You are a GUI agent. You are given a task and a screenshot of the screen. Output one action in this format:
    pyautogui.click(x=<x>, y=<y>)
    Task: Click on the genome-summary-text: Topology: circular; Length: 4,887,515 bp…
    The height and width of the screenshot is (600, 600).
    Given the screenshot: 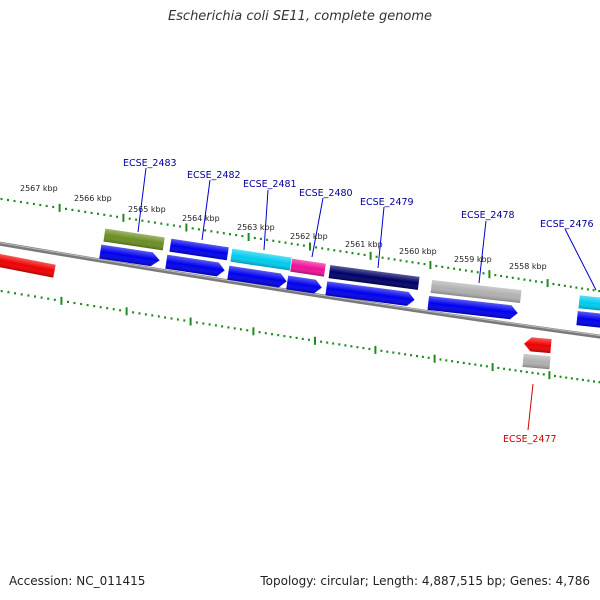 What is the action you would take?
    pyautogui.click(x=425, y=581)
    